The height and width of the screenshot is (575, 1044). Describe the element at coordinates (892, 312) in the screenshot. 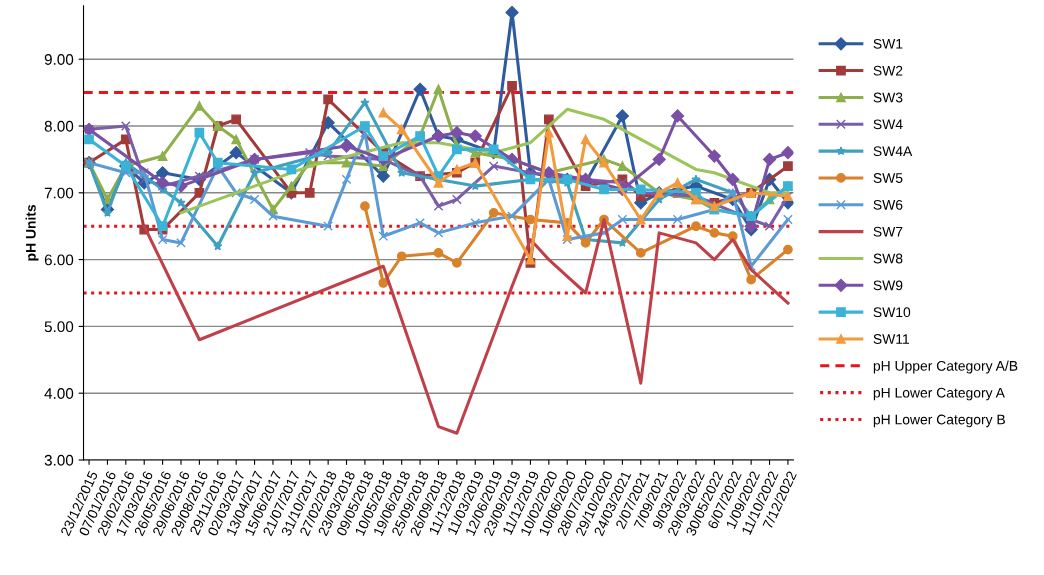

I see `legend-label: SW10` at that location.